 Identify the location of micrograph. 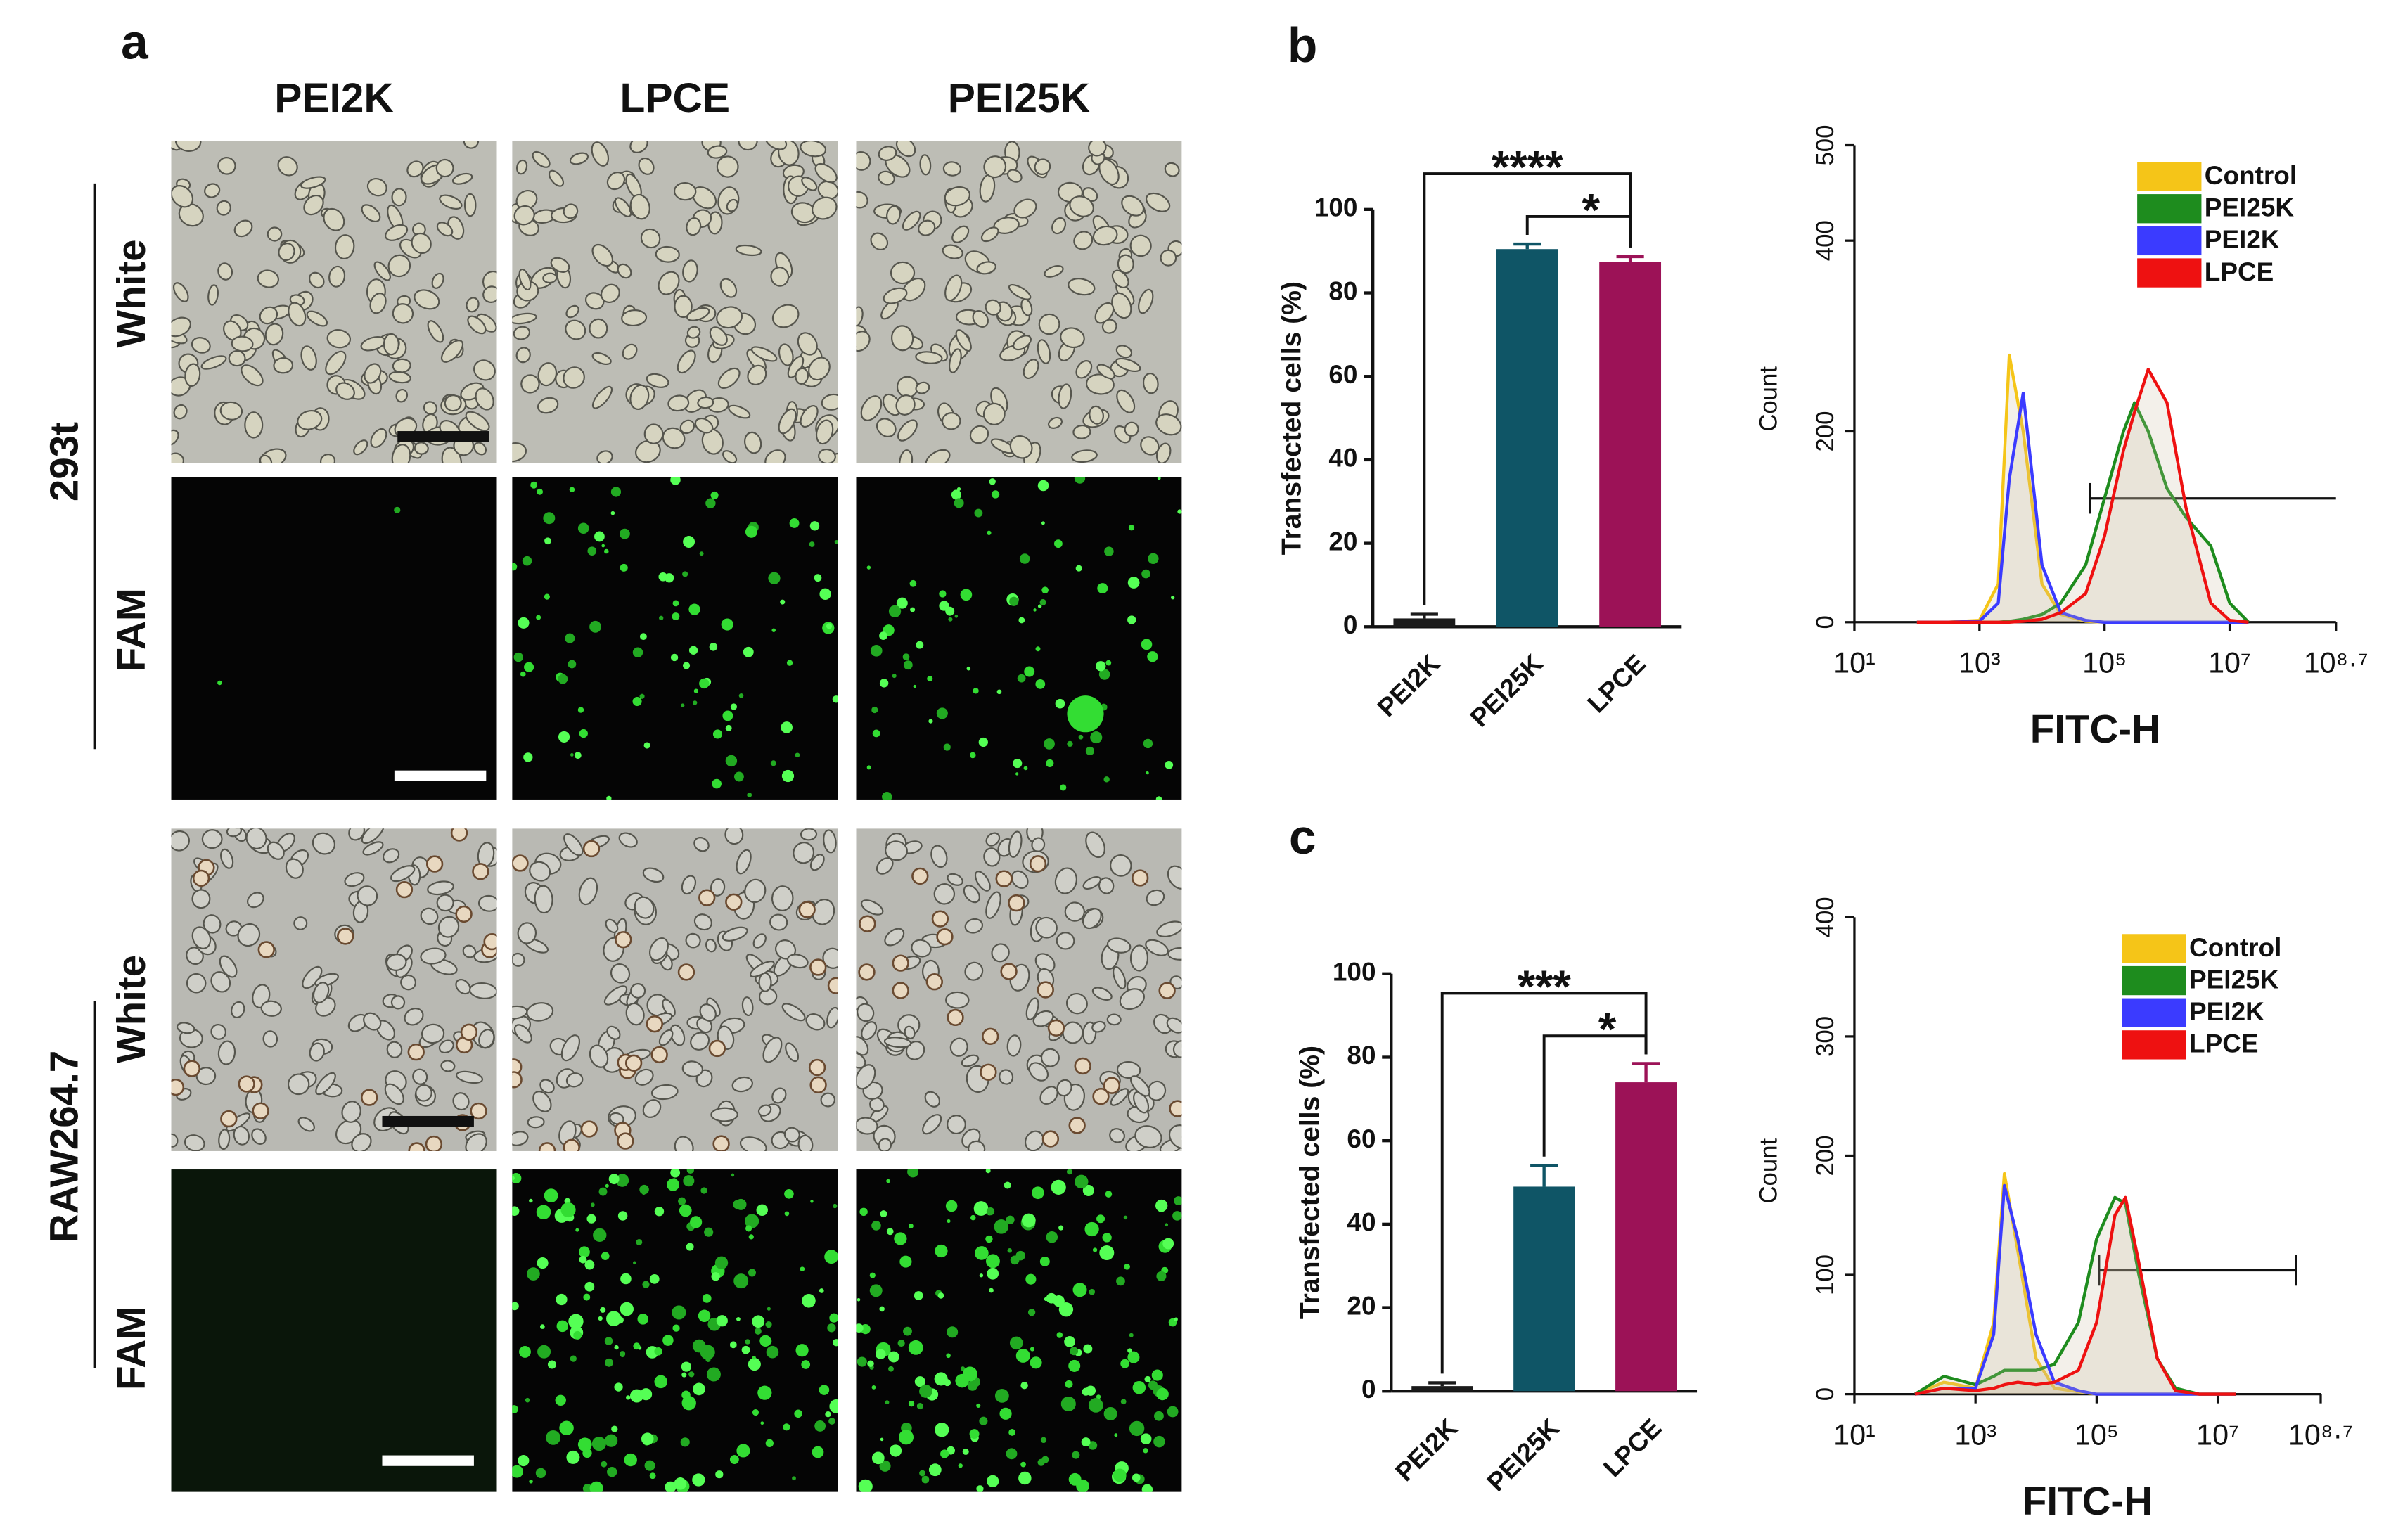
(334, 301).